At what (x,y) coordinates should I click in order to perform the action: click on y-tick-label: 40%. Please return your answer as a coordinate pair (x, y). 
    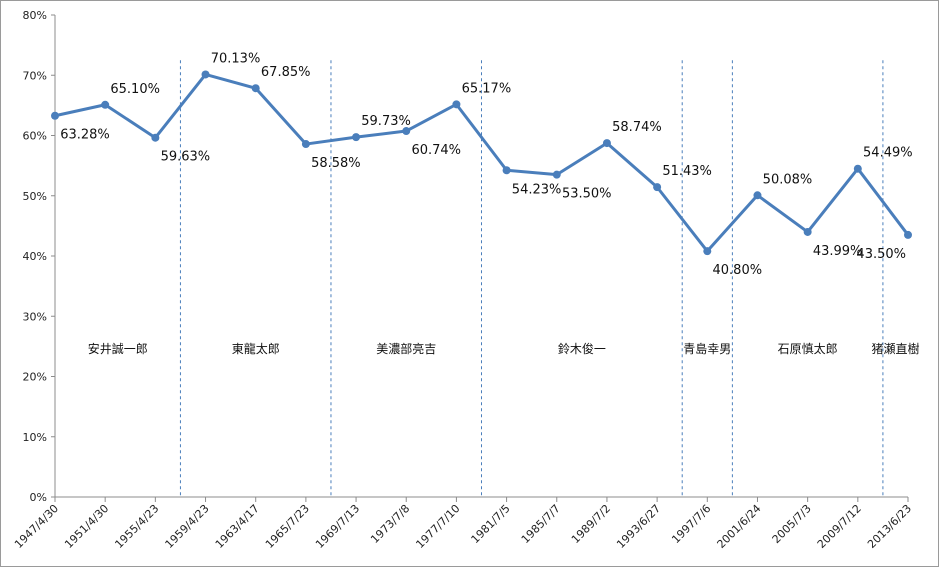
    Looking at the image, I should click on (35, 256).